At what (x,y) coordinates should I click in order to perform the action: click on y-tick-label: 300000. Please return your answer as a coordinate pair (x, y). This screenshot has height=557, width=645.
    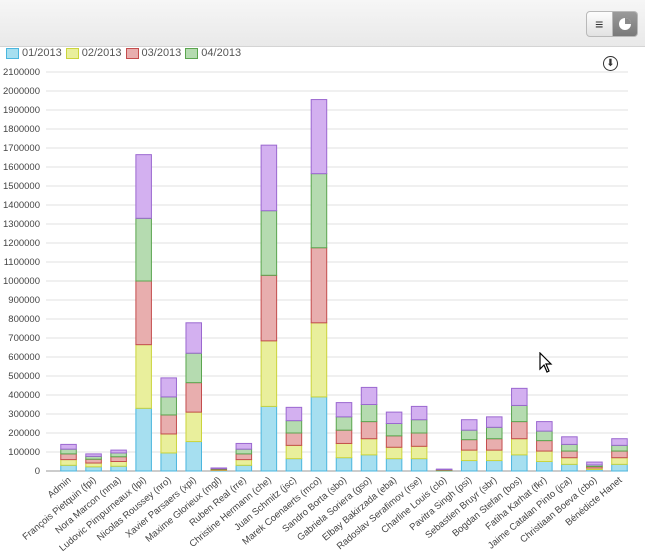
    Looking at the image, I should click on (24, 414).